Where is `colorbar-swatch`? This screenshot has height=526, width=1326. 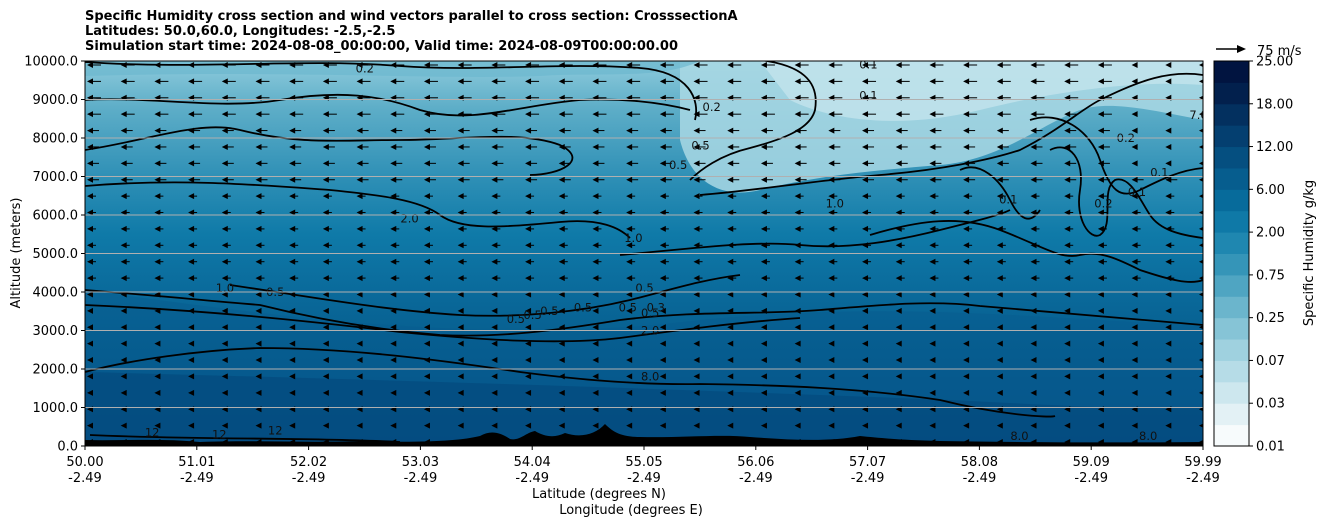
colorbar-swatch is located at coordinates (1231, 350).